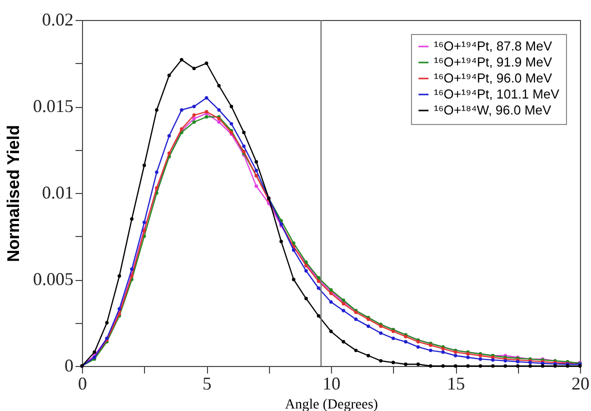 The width and height of the screenshot is (591, 411). I want to click on y-tick-label: 0.02, so click(58, 20).